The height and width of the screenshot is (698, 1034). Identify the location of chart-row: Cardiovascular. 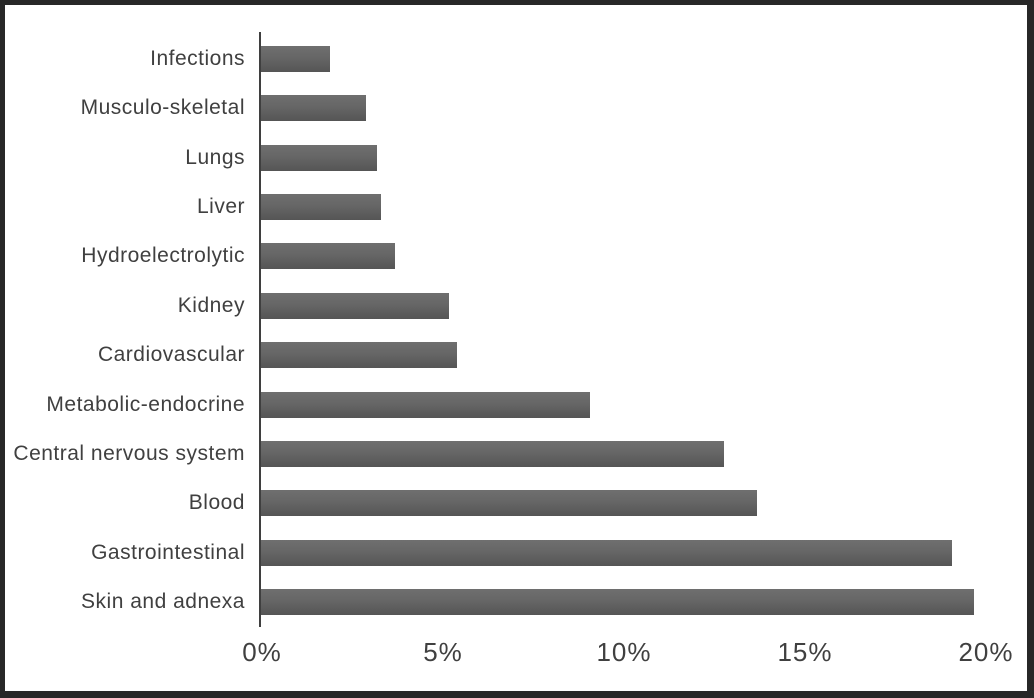
(516, 354).